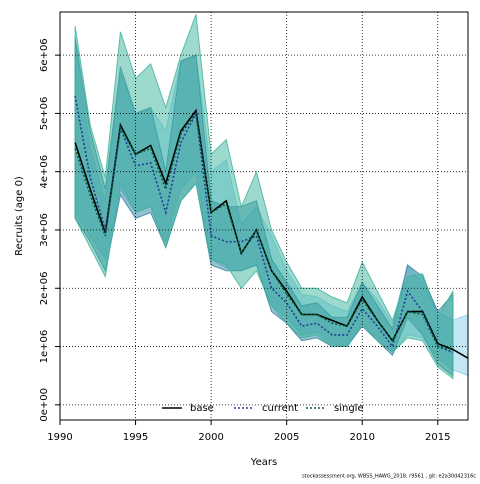 This screenshot has height=484, width=480. I want to click on x-tick-label: 2010, so click(361, 437).